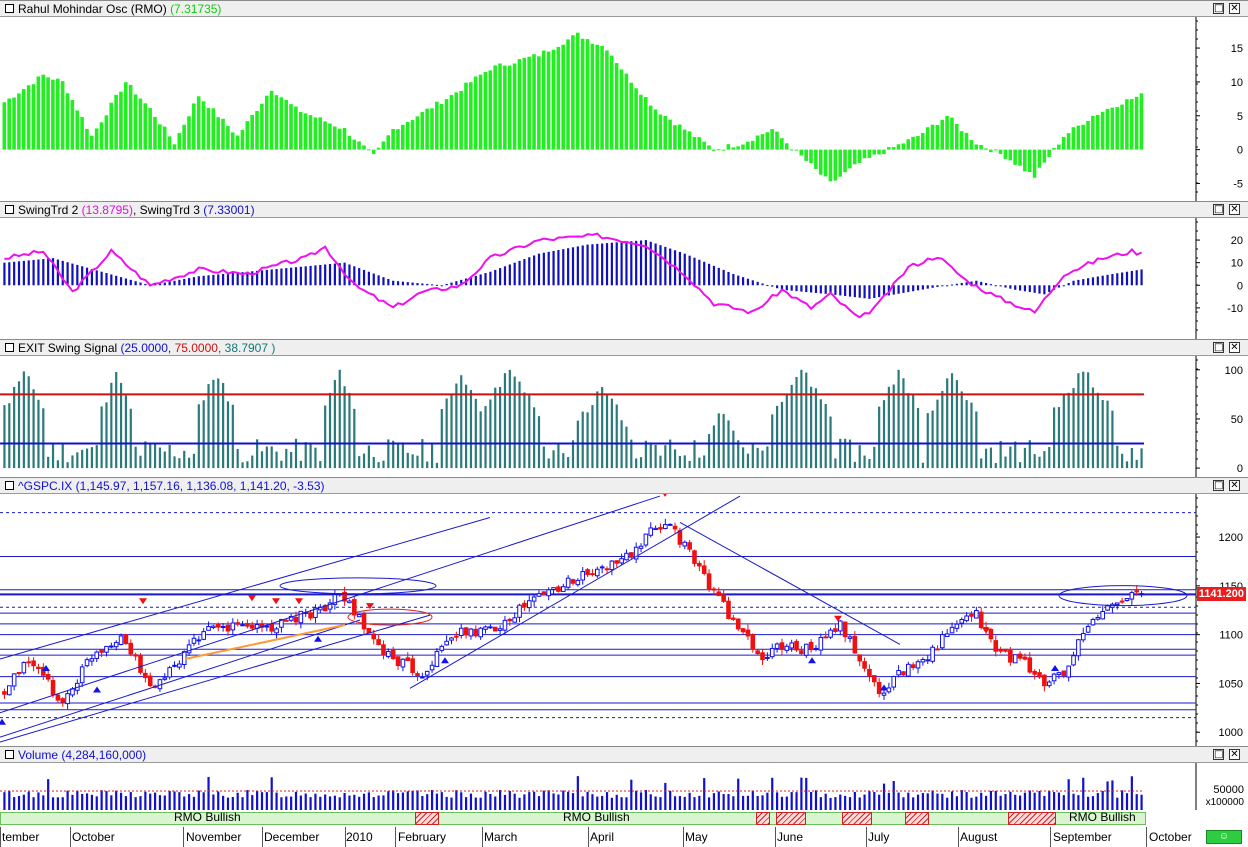 This screenshot has height=847, width=1248. Describe the element at coordinates (1224, 837) in the screenshot. I see `smiley-icon: ☺` at that location.